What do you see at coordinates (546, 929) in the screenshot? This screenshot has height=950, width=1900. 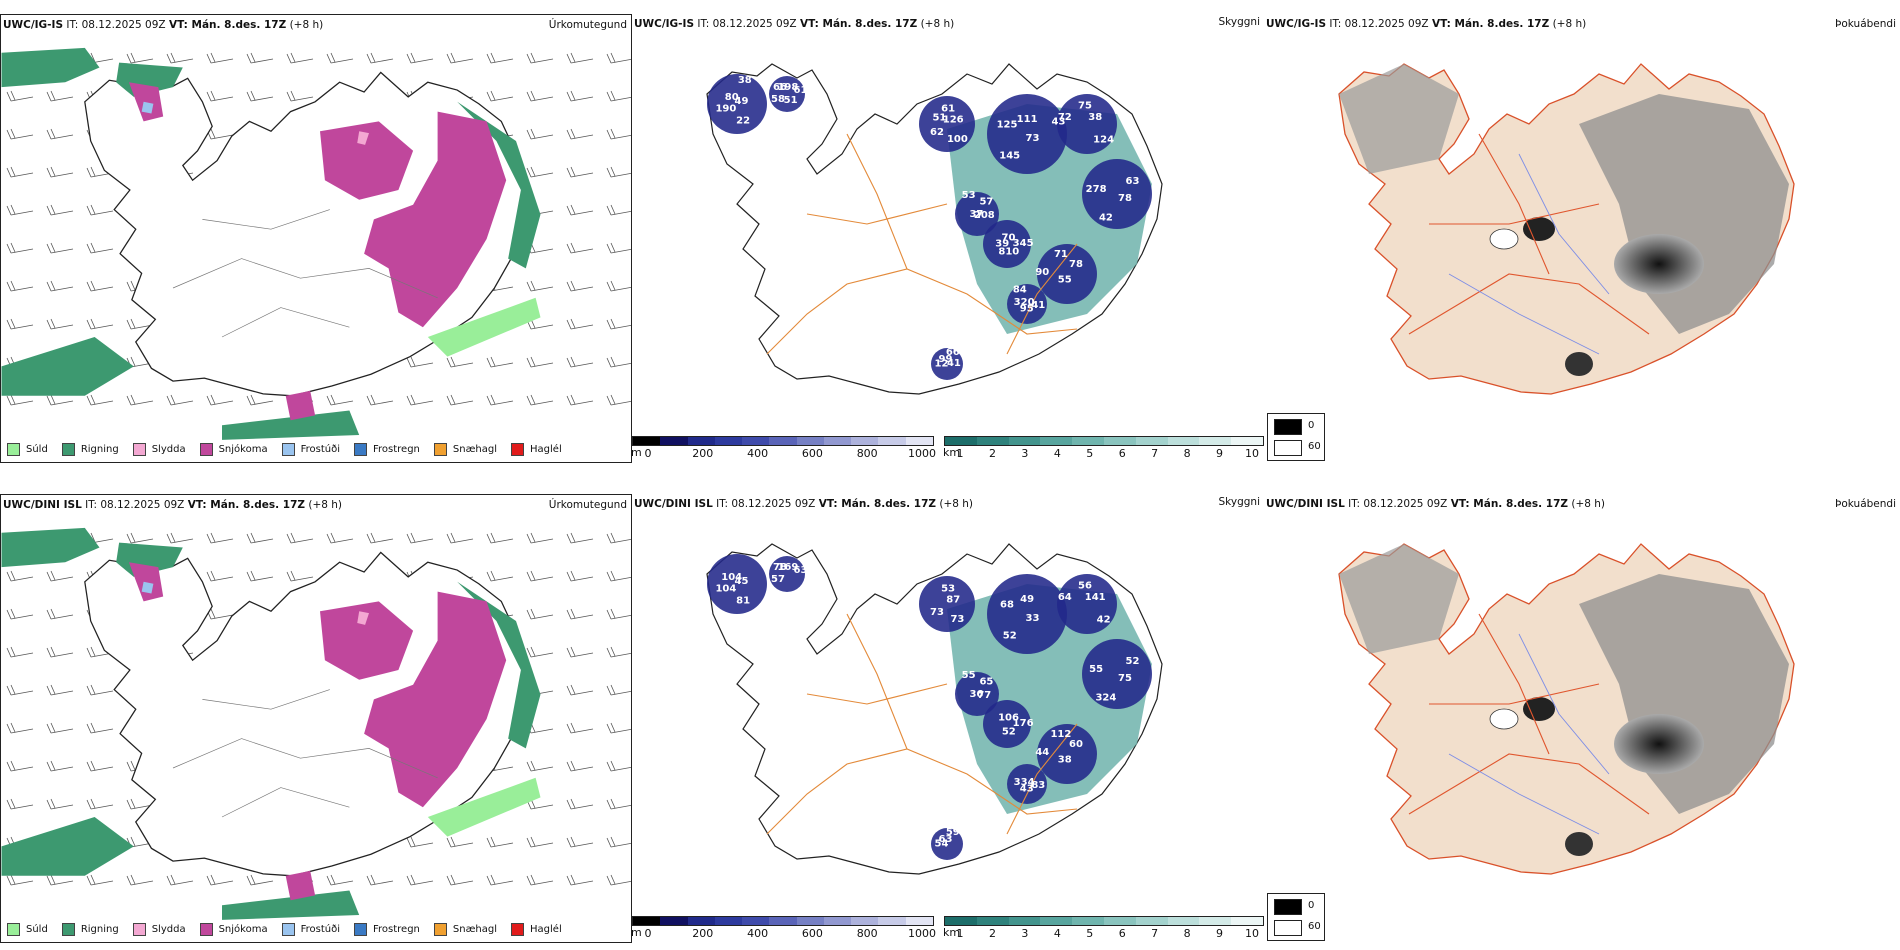 I see `legend-label: Haglél` at bounding box center [546, 929].